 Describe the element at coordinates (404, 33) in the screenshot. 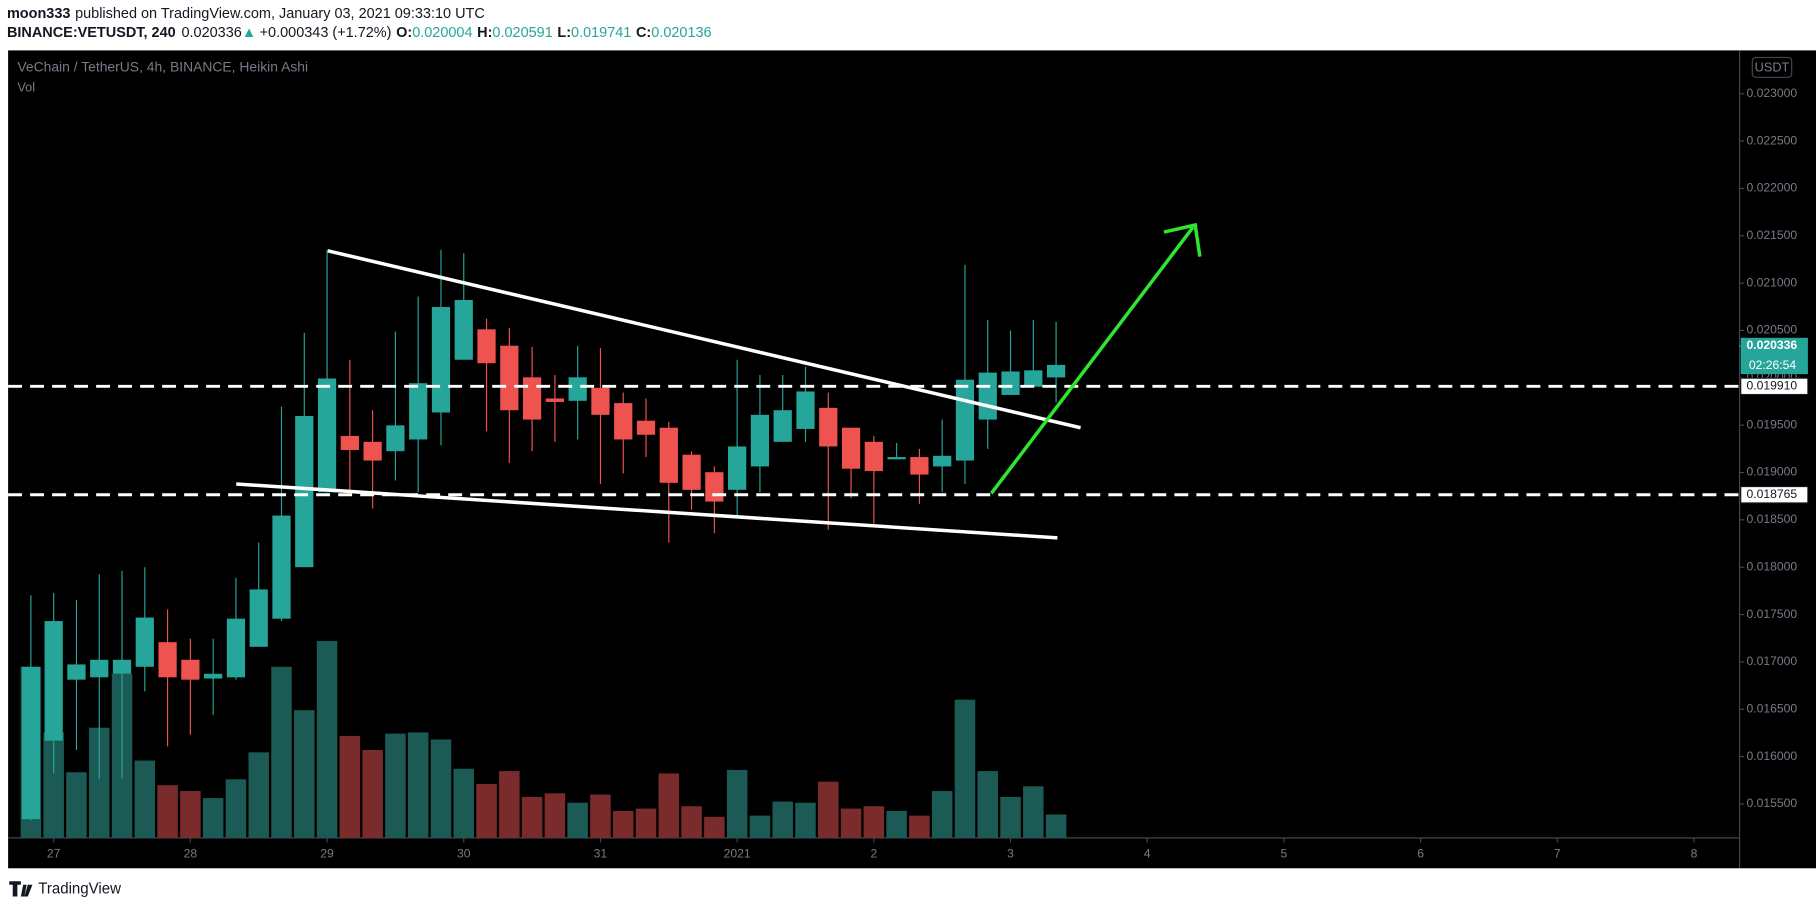

I see `o-label: O:` at that location.